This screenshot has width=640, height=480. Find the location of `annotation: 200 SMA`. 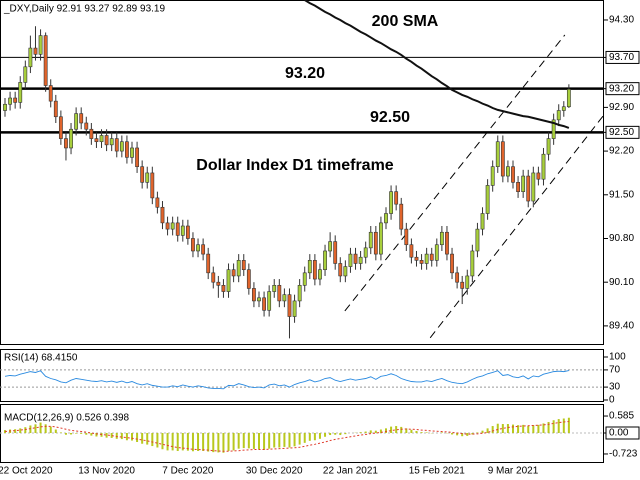

annotation: 200 SMA is located at coordinates (405, 21).